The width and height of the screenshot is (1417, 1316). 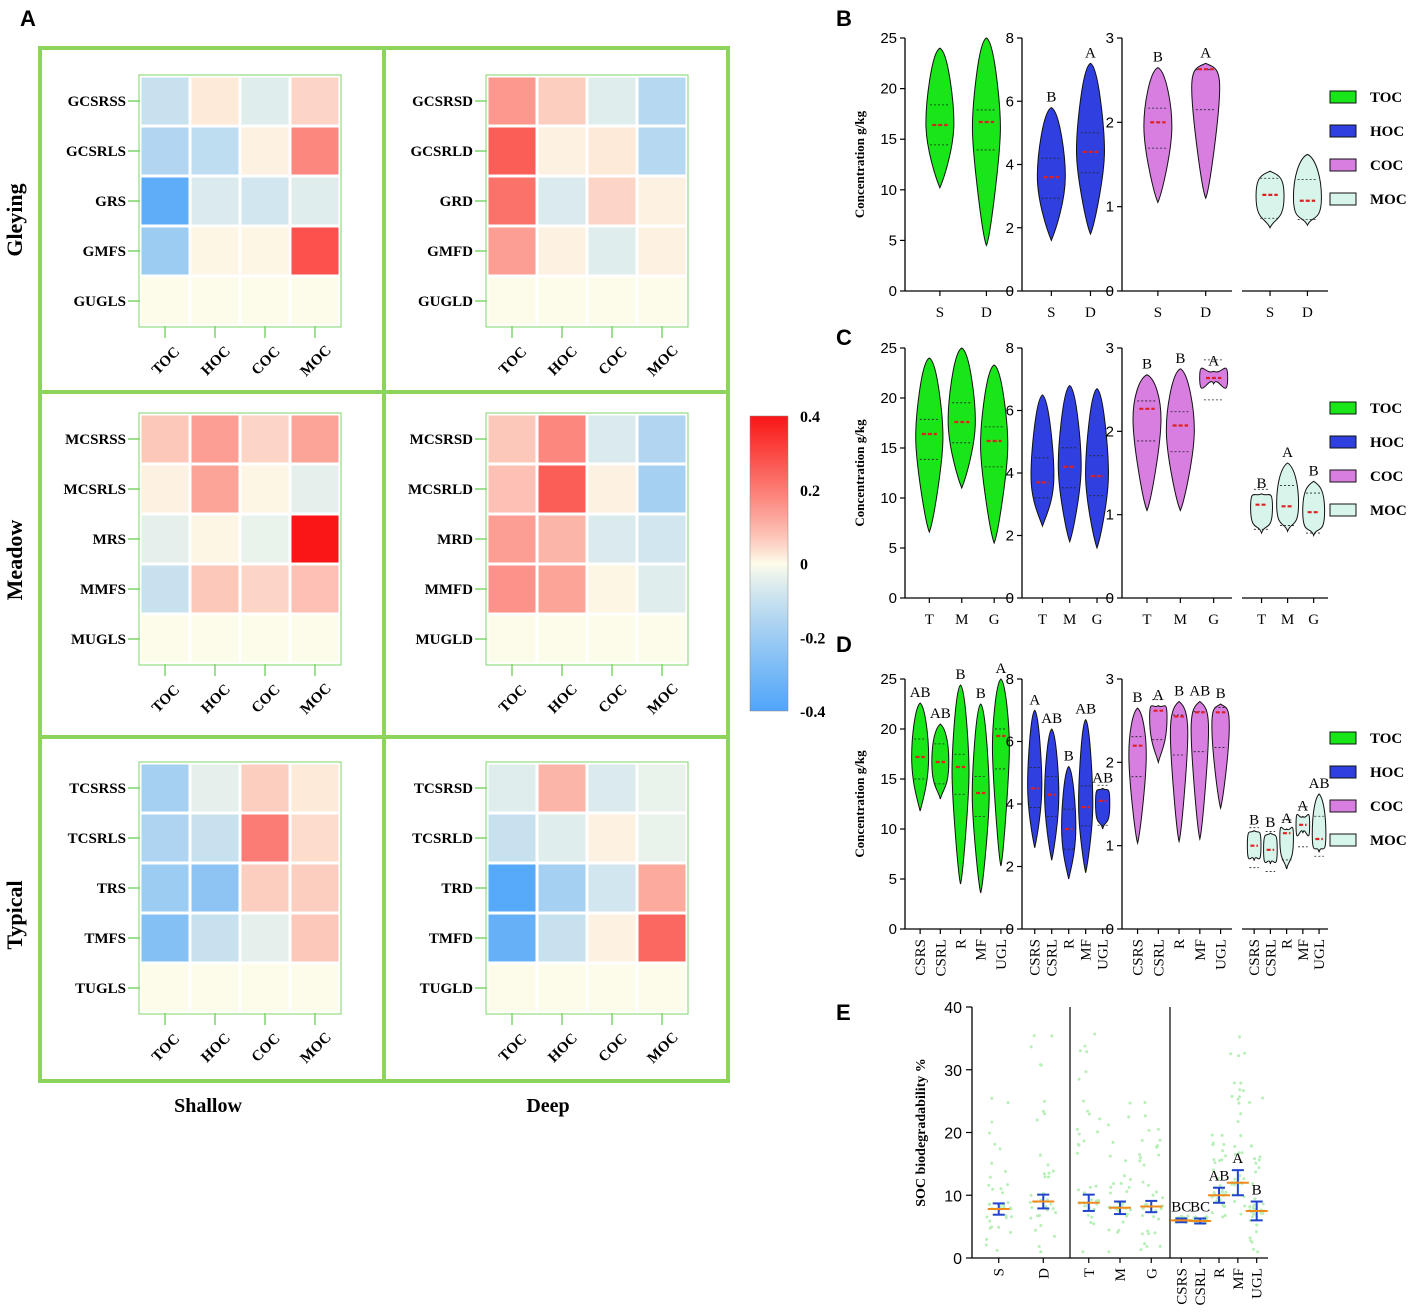 I want to click on violin-x-label: UGL, so click(x=1002, y=954).